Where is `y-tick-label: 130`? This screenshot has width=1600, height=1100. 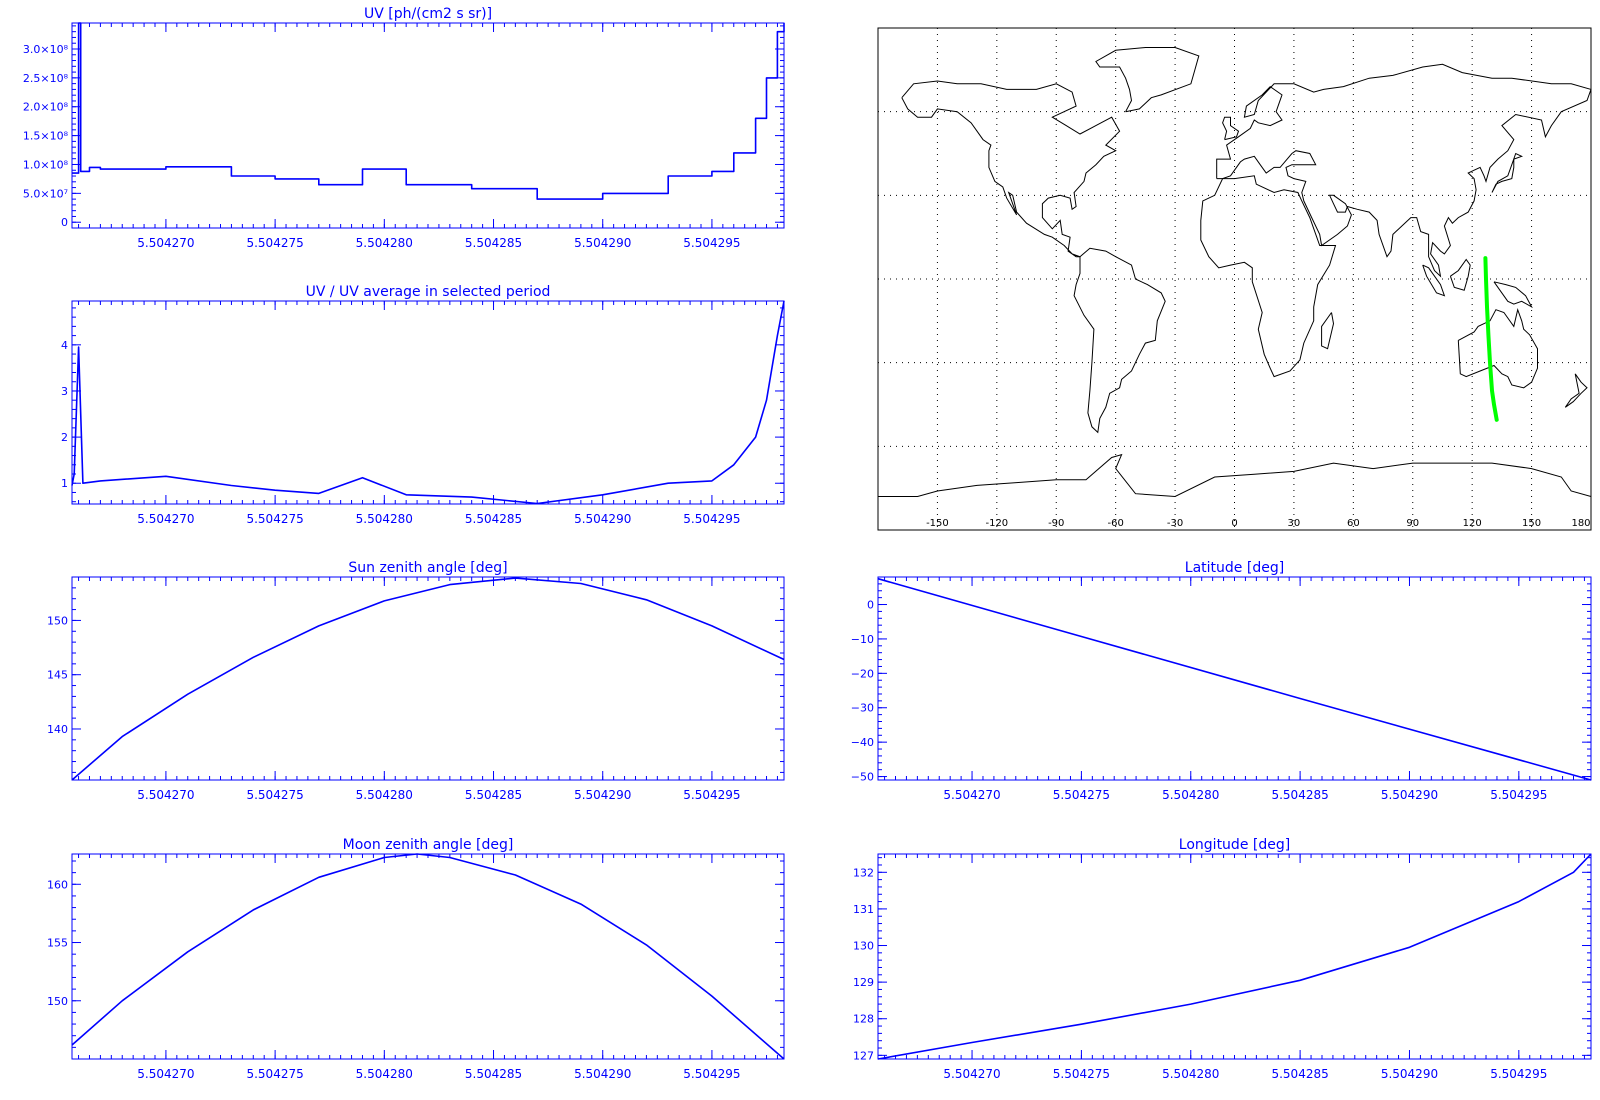
y-tick-label: 130 is located at coordinates (863, 946).